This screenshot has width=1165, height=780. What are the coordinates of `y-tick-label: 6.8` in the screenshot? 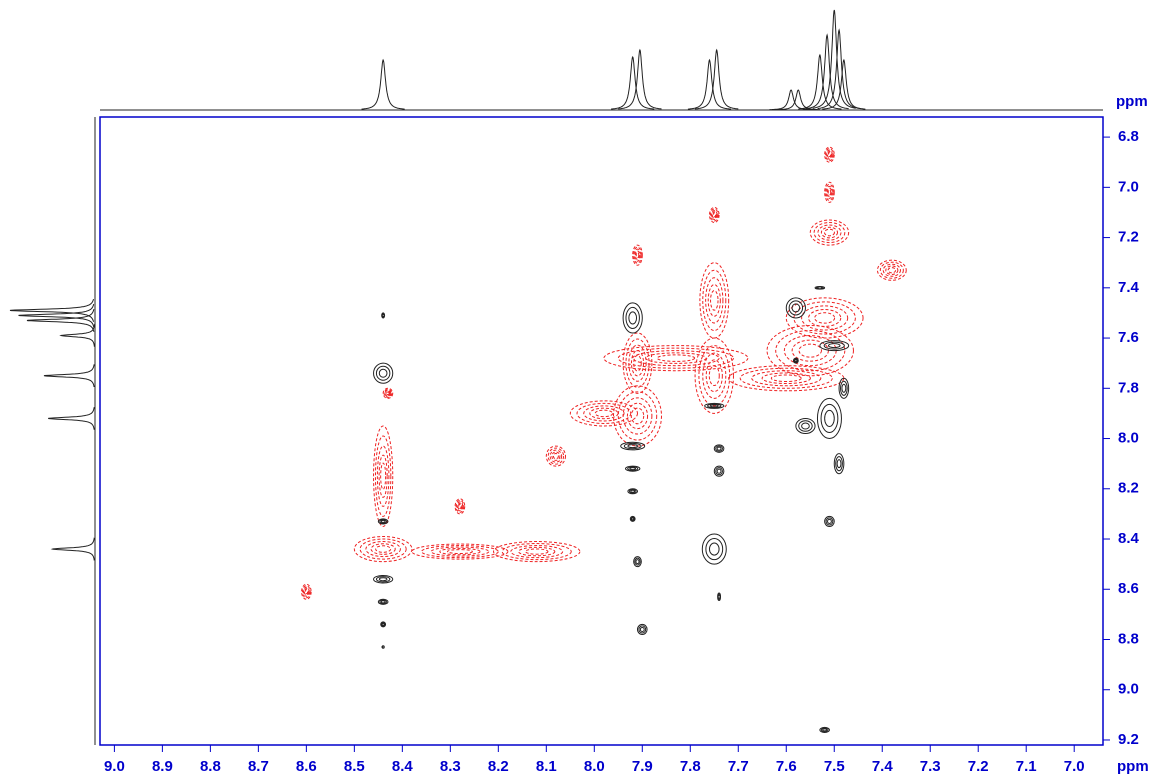 It's located at (1128, 136).